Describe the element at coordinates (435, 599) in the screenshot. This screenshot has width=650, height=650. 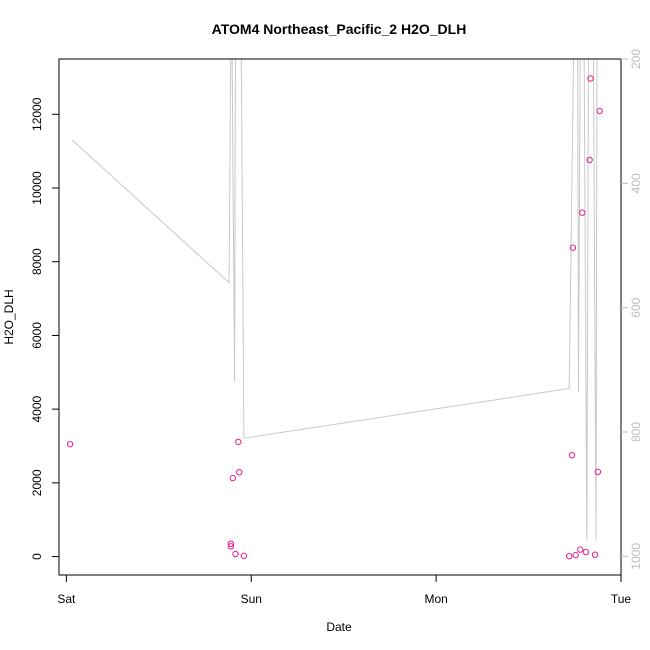
I see `x-tick-label: Mon` at that location.